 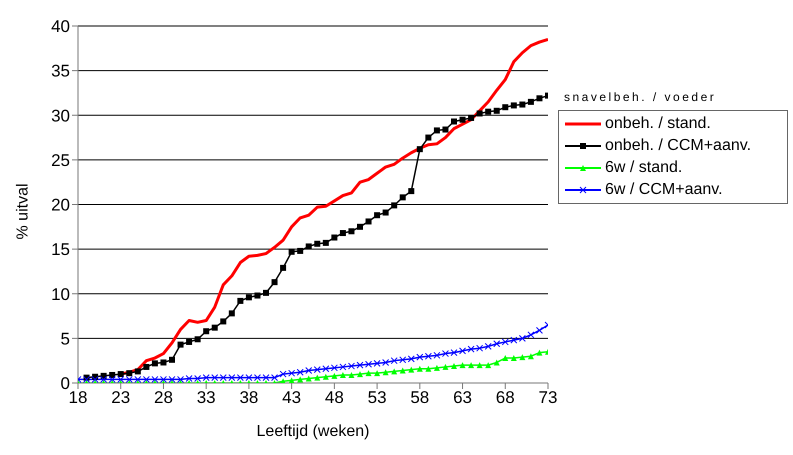 I want to click on y-tick-label: 10, so click(x=60, y=294).